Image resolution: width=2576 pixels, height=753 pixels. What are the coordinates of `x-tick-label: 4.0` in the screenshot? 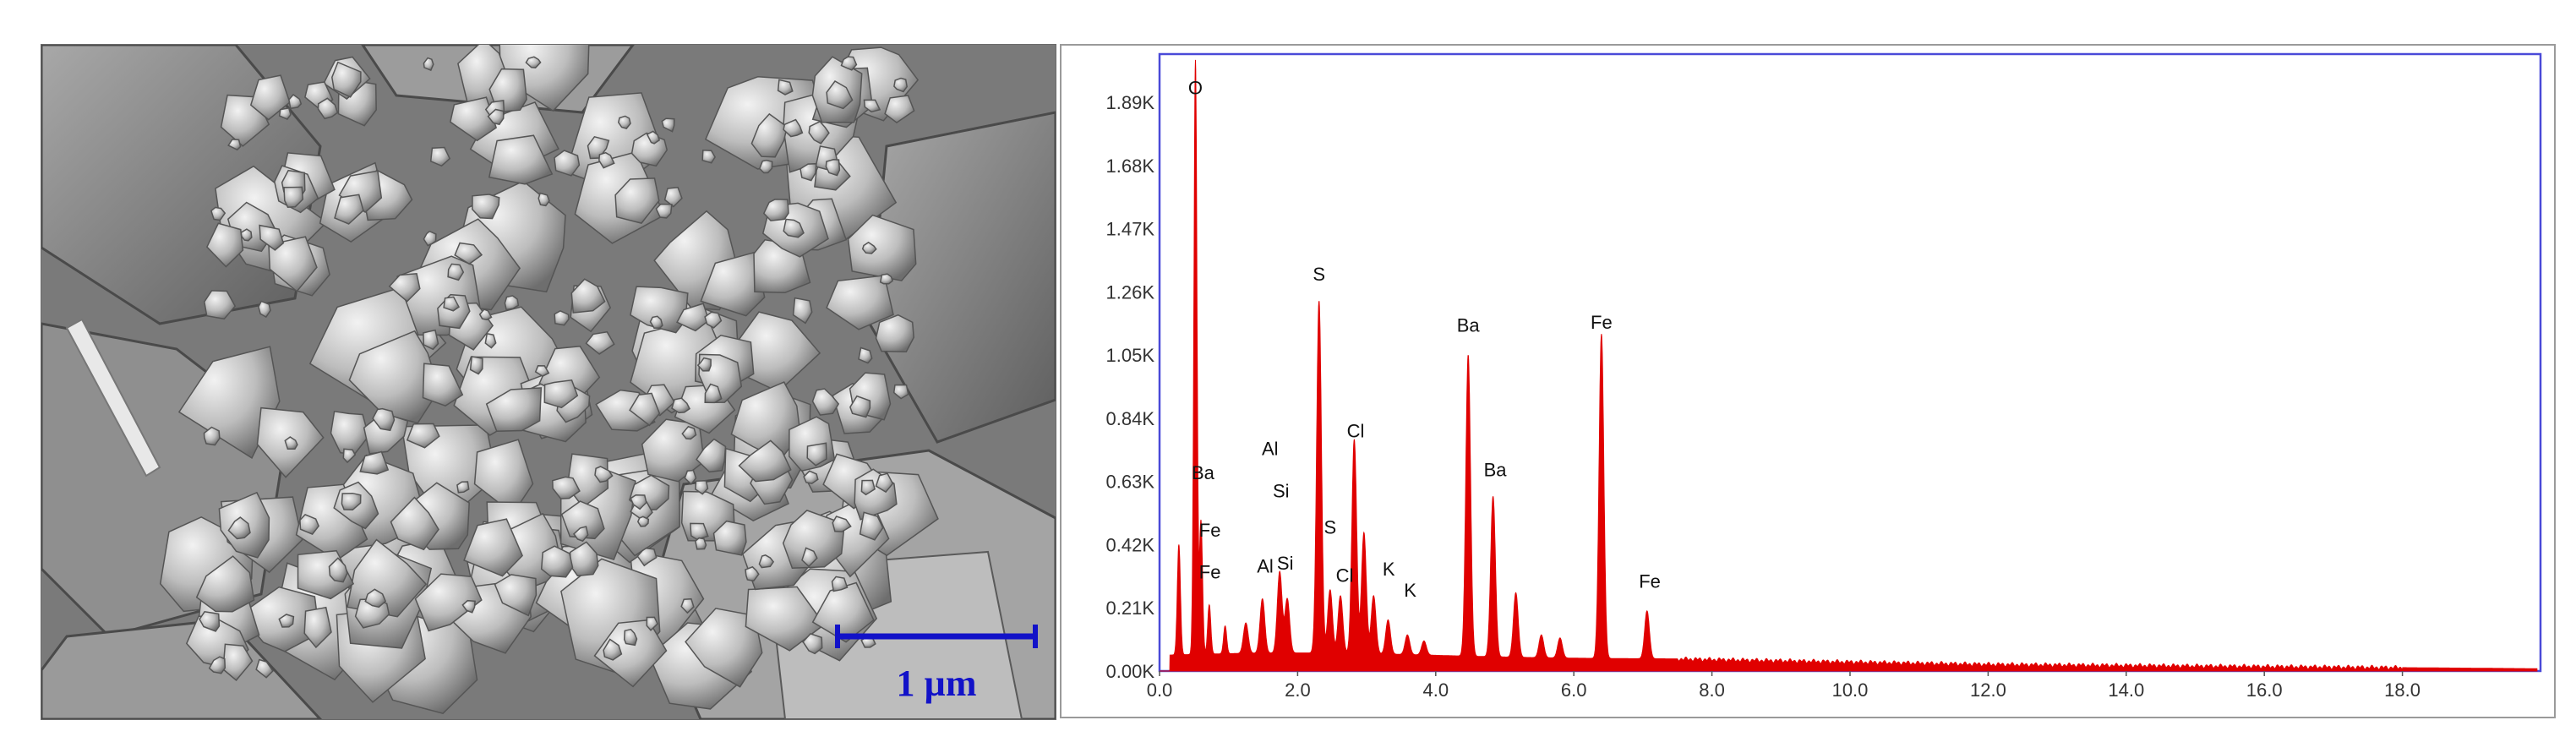 It's located at (1436, 690).